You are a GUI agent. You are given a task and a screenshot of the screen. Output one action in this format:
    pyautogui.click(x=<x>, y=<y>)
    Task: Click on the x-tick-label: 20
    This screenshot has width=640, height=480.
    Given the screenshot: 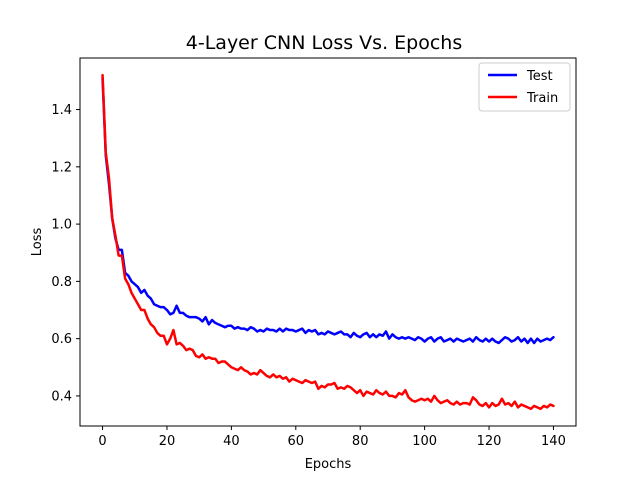 What is the action you would take?
    pyautogui.click(x=167, y=441)
    